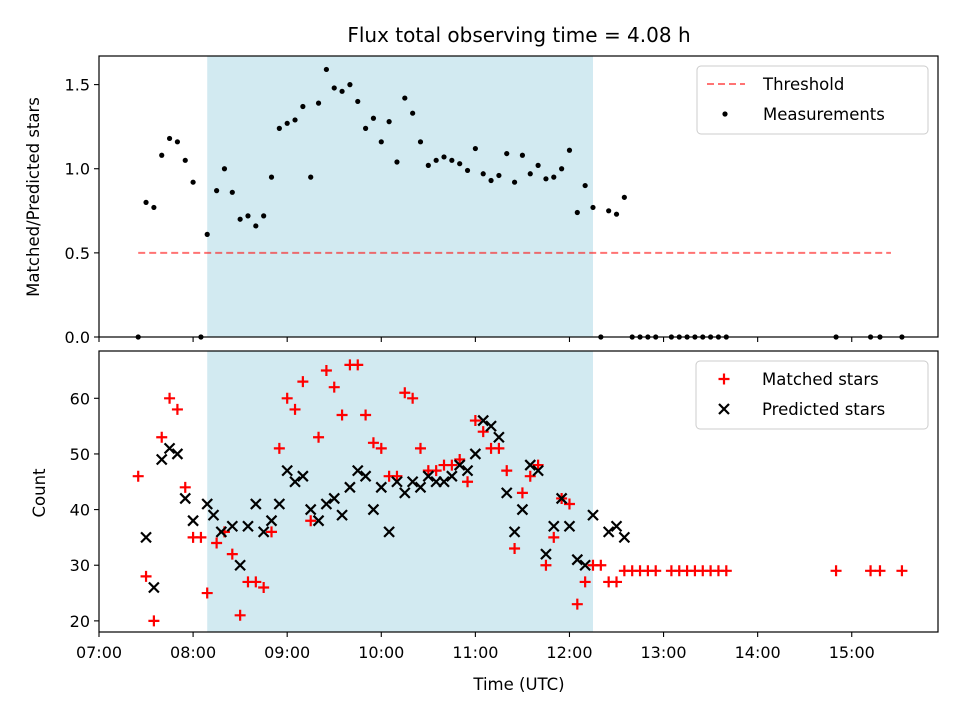 The height and width of the screenshot is (720, 960). Describe the element at coordinates (803, 84) in the screenshot. I see `legend-label: Threshold` at that location.